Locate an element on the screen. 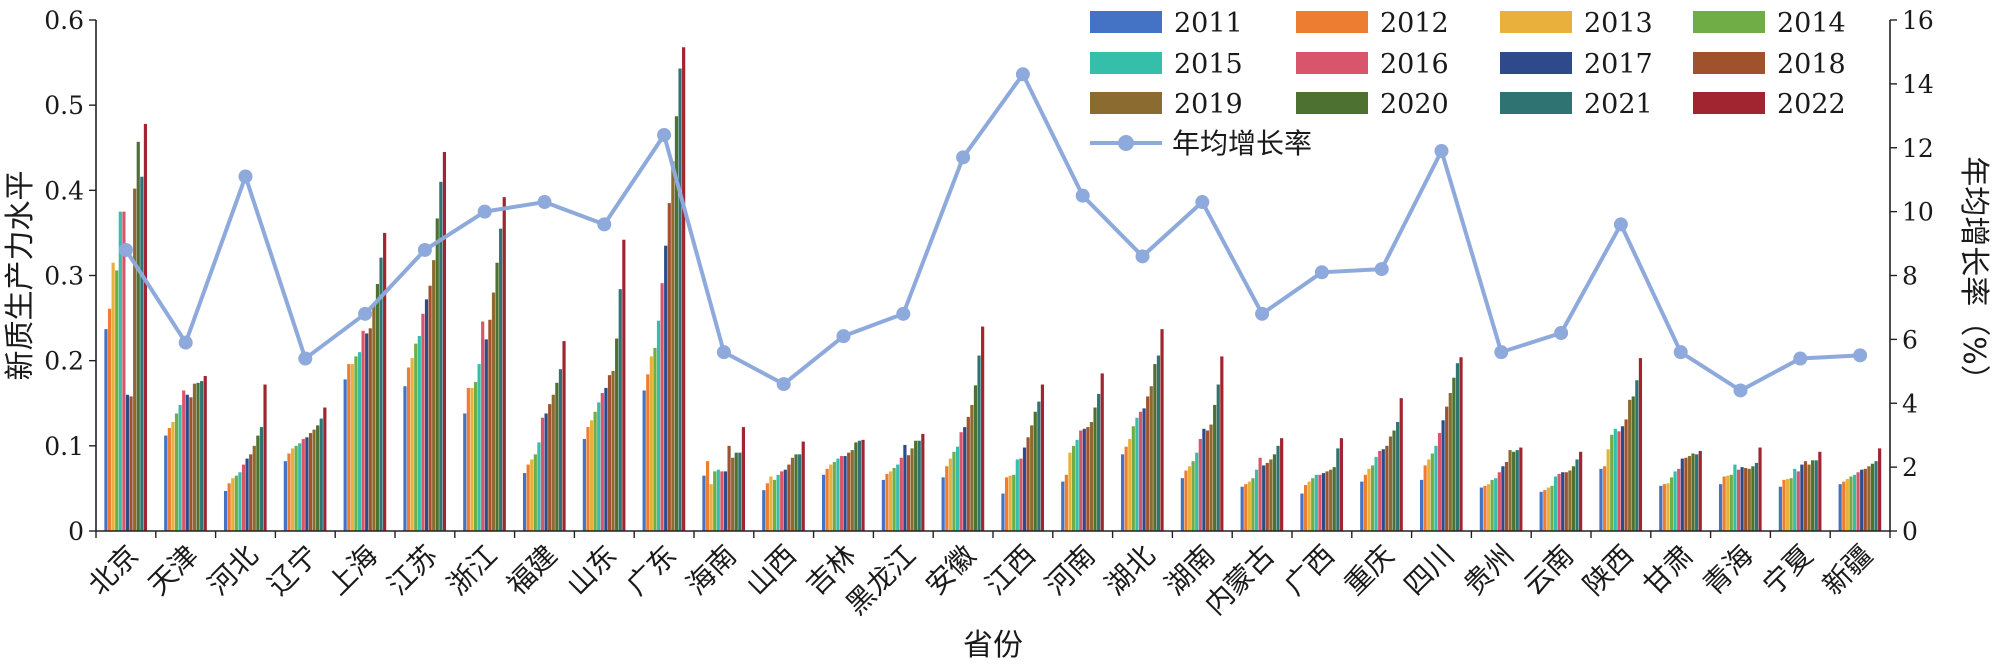 The width and height of the screenshot is (1995, 667). bar-2016-安徽 is located at coordinates (961, 481).